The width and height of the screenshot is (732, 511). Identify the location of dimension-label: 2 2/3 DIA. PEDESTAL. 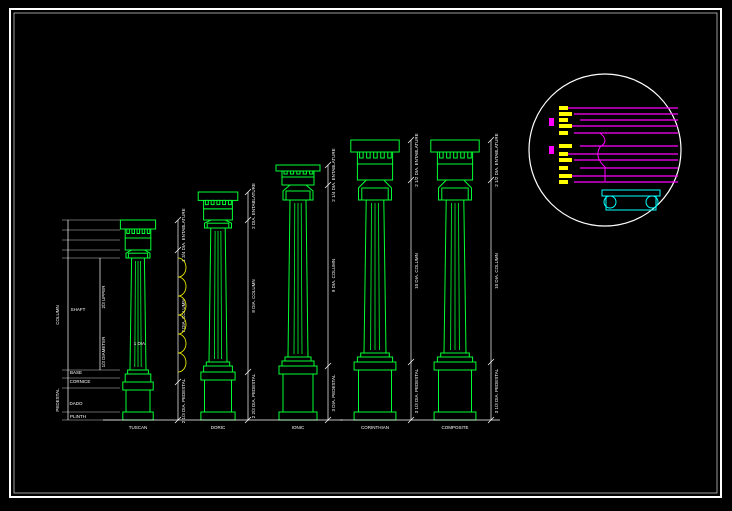
(253, 395).